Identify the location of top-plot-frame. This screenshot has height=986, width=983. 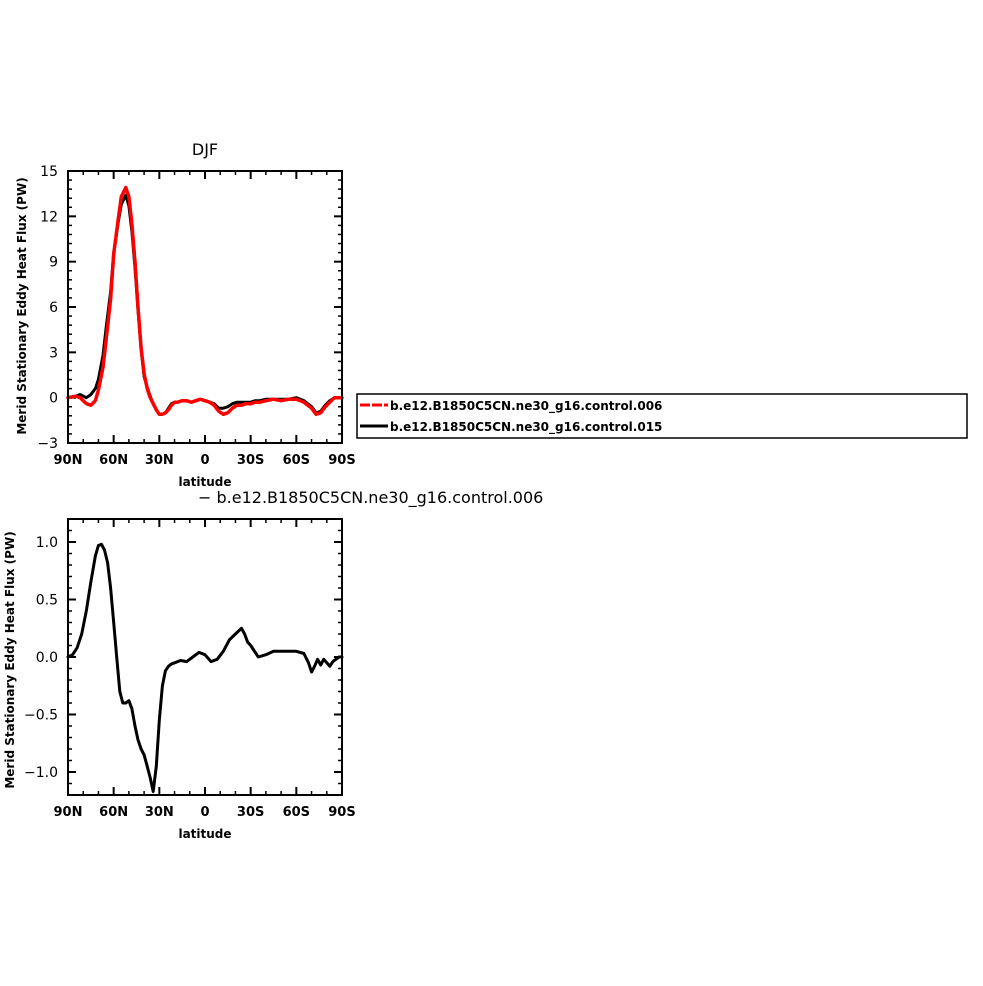
(205, 307).